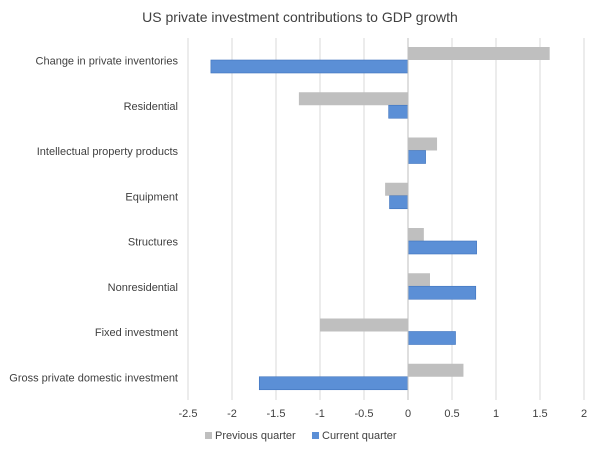 The height and width of the screenshot is (457, 600). Describe the element at coordinates (107, 62) in the screenshot. I see `category-label: Change in private inventories` at that location.